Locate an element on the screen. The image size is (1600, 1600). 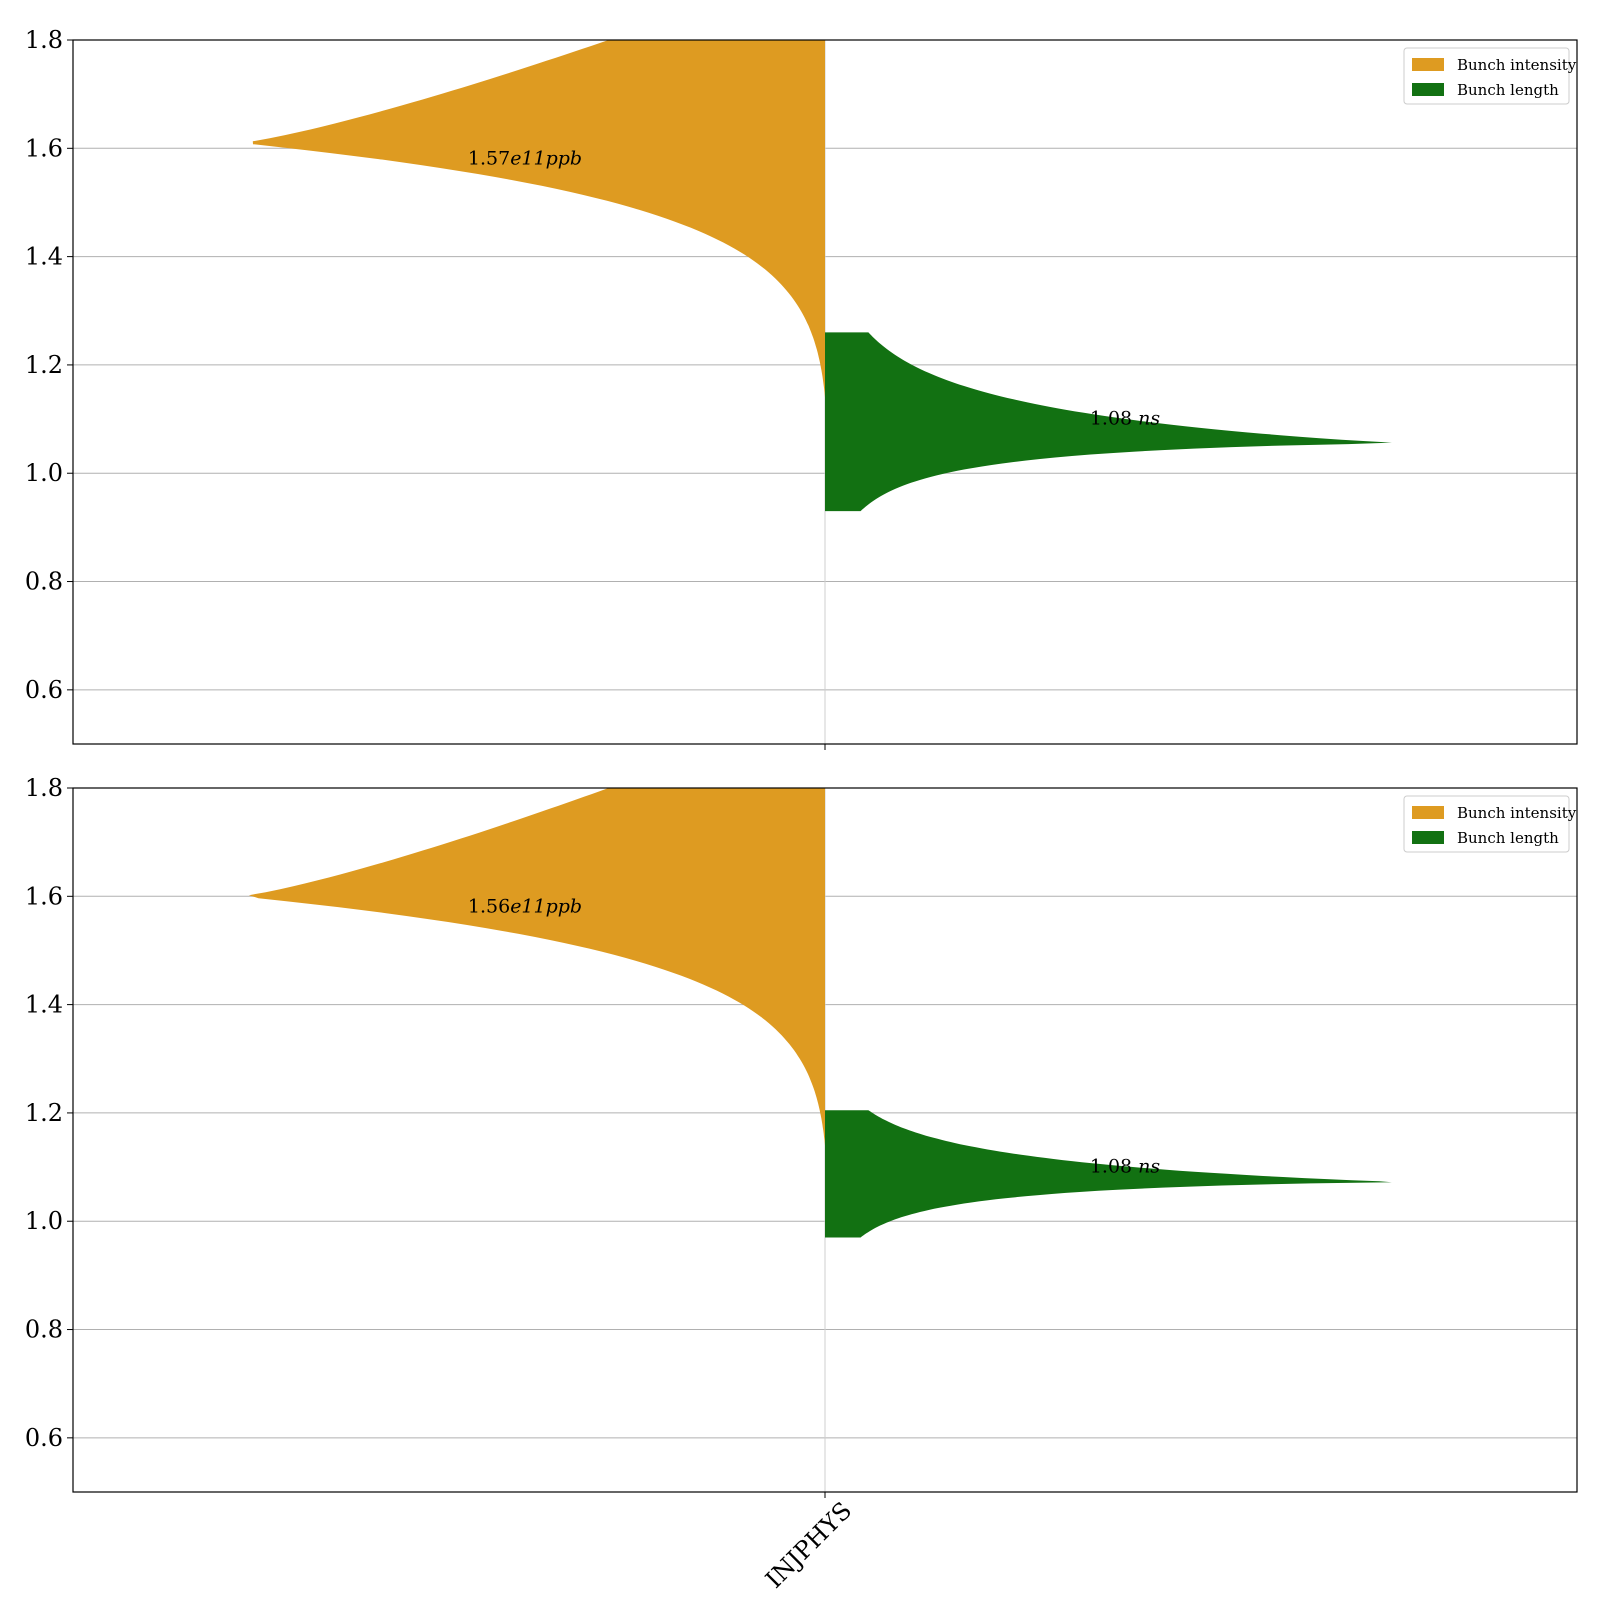
annotation-bunch-intensity: 1.56e11ppb is located at coordinates (525, 907).